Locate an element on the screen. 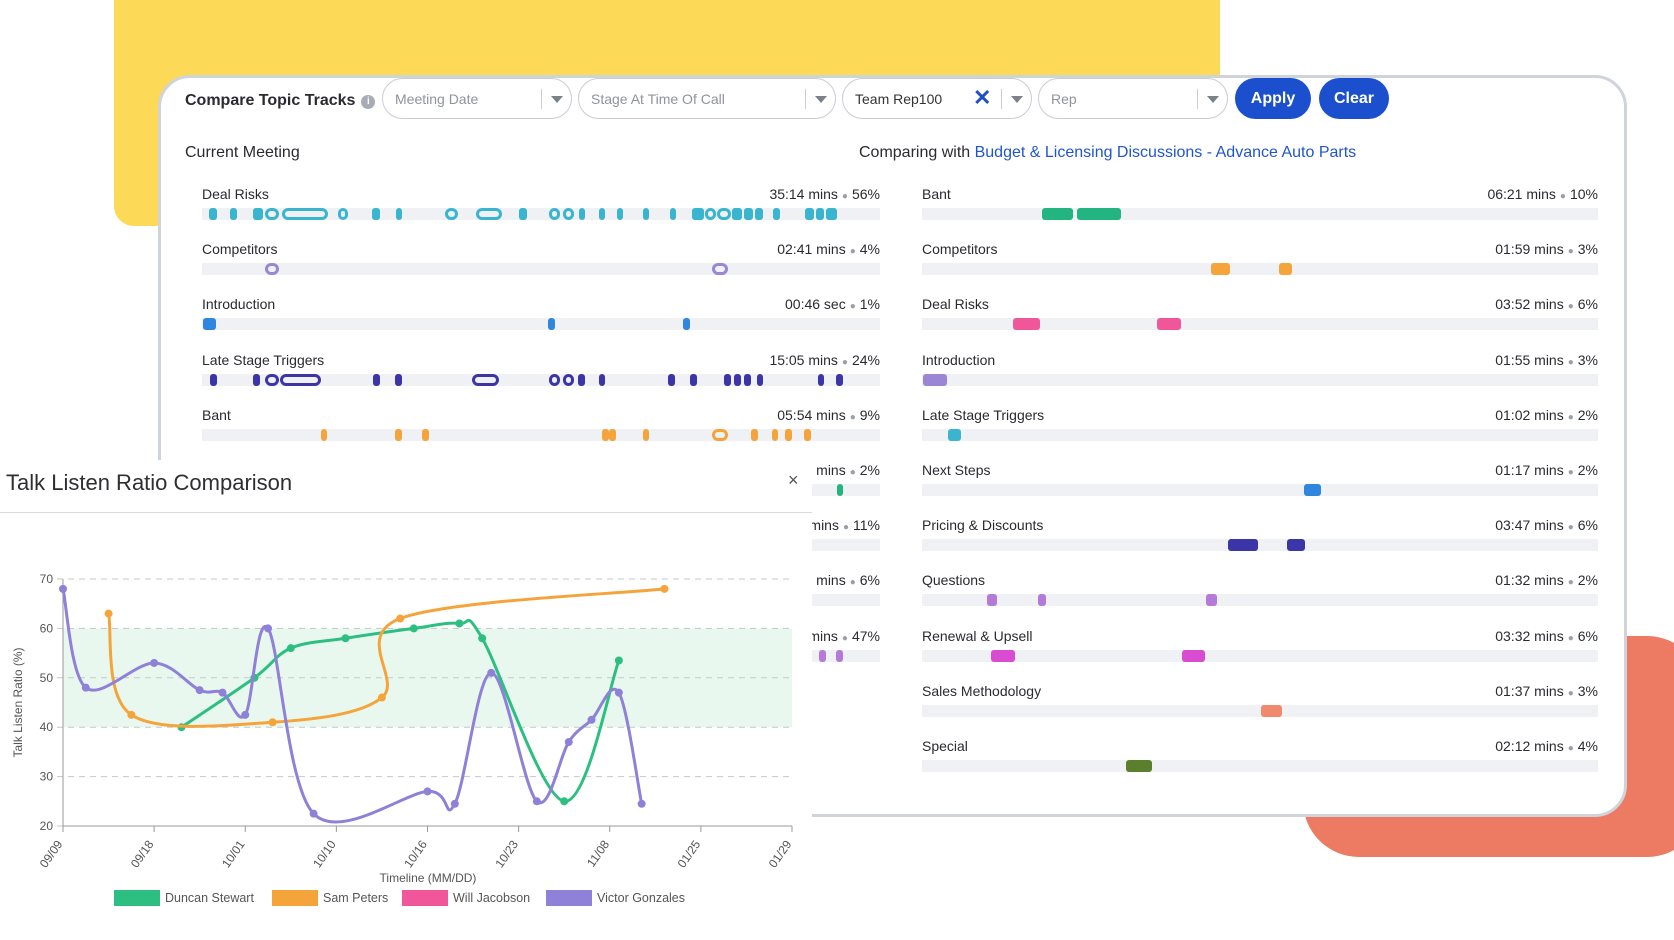 Image resolution: width=1674 pixels, height=940 pixels. topic-track: Renewal & Upsell 03:32 mins ● 6% is located at coordinates (1260, 655).